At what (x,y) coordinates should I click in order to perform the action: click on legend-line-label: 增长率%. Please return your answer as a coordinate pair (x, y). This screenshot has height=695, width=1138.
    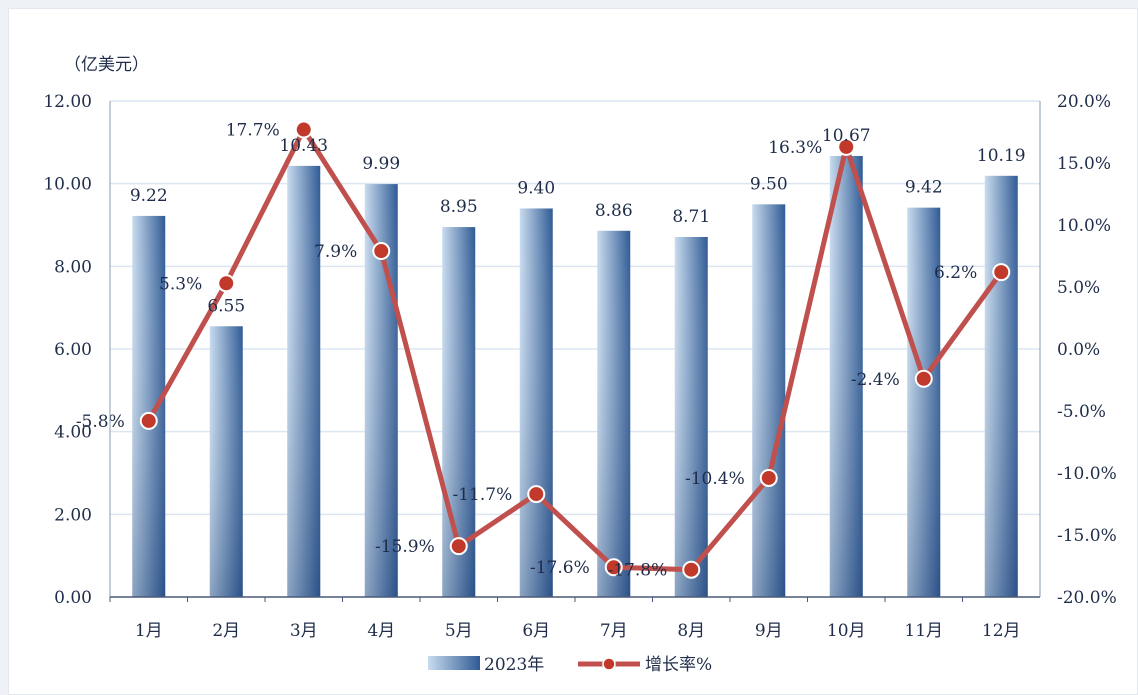
    Looking at the image, I should click on (678, 665).